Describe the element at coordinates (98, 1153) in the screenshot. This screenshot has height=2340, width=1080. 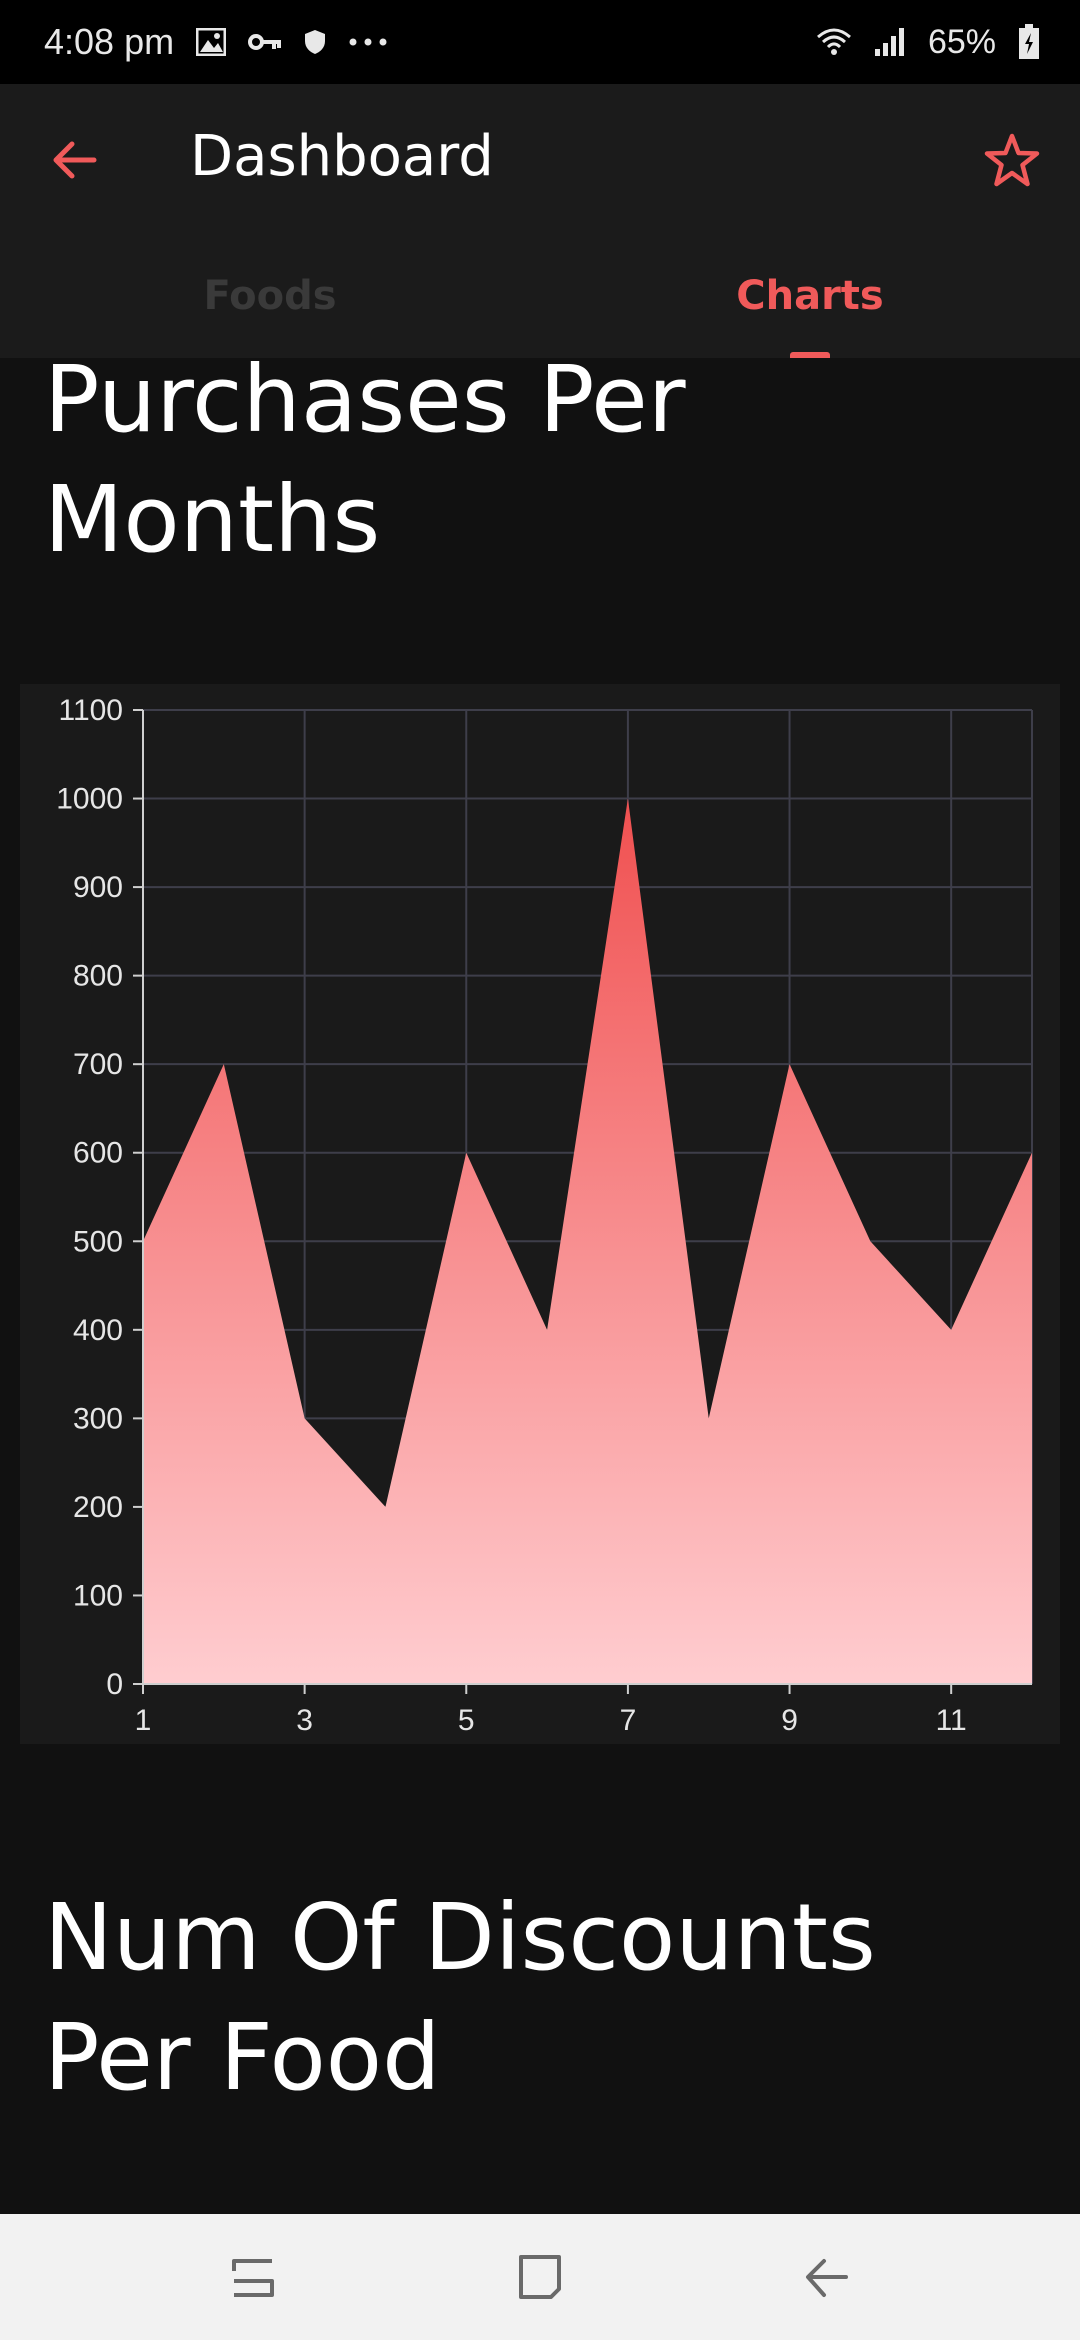
I see `y-tick-label: 600` at that location.